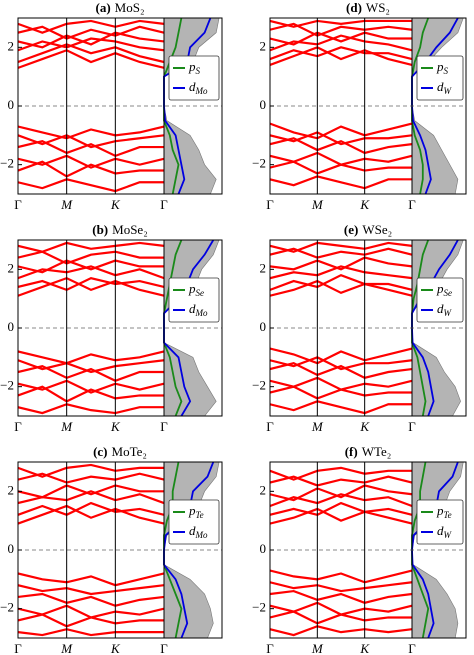 This screenshot has width=474, height=655. What do you see at coordinates (448, 293) in the screenshot?
I see `legend-subscript: Se` at bounding box center [448, 293].